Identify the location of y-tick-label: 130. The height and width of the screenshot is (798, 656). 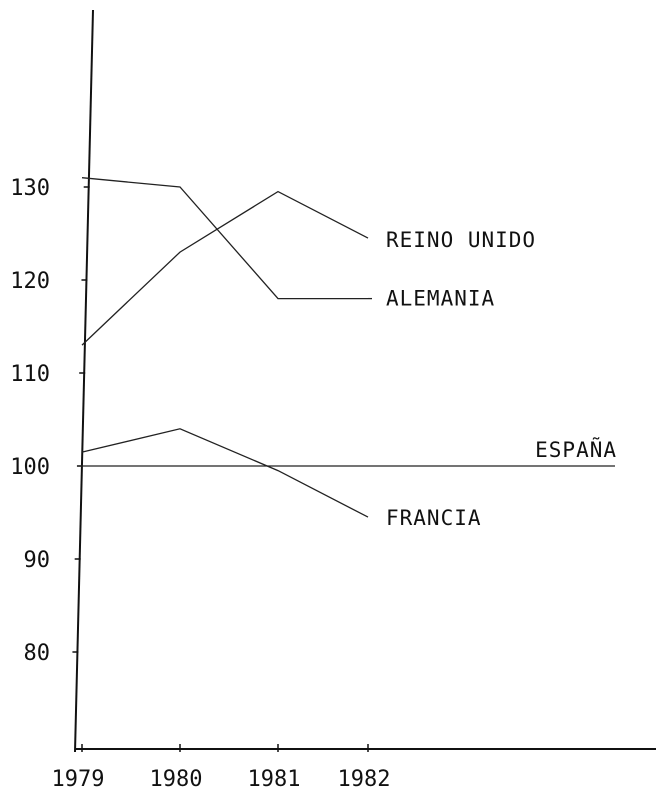
(30, 188).